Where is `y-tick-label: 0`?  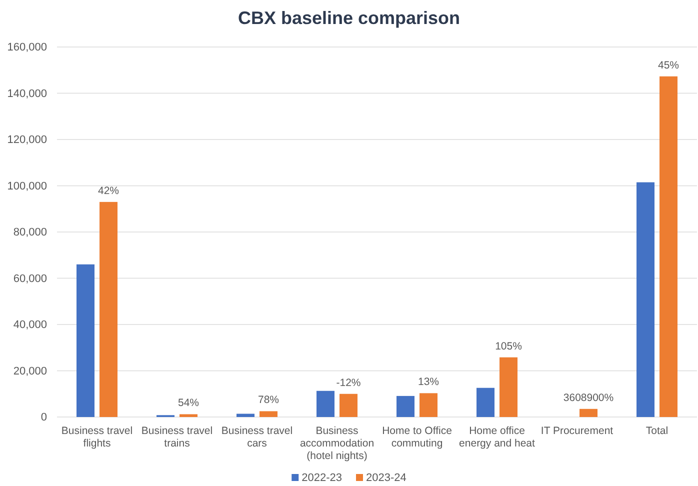 y-tick-label: 0 is located at coordinates (43, 418).